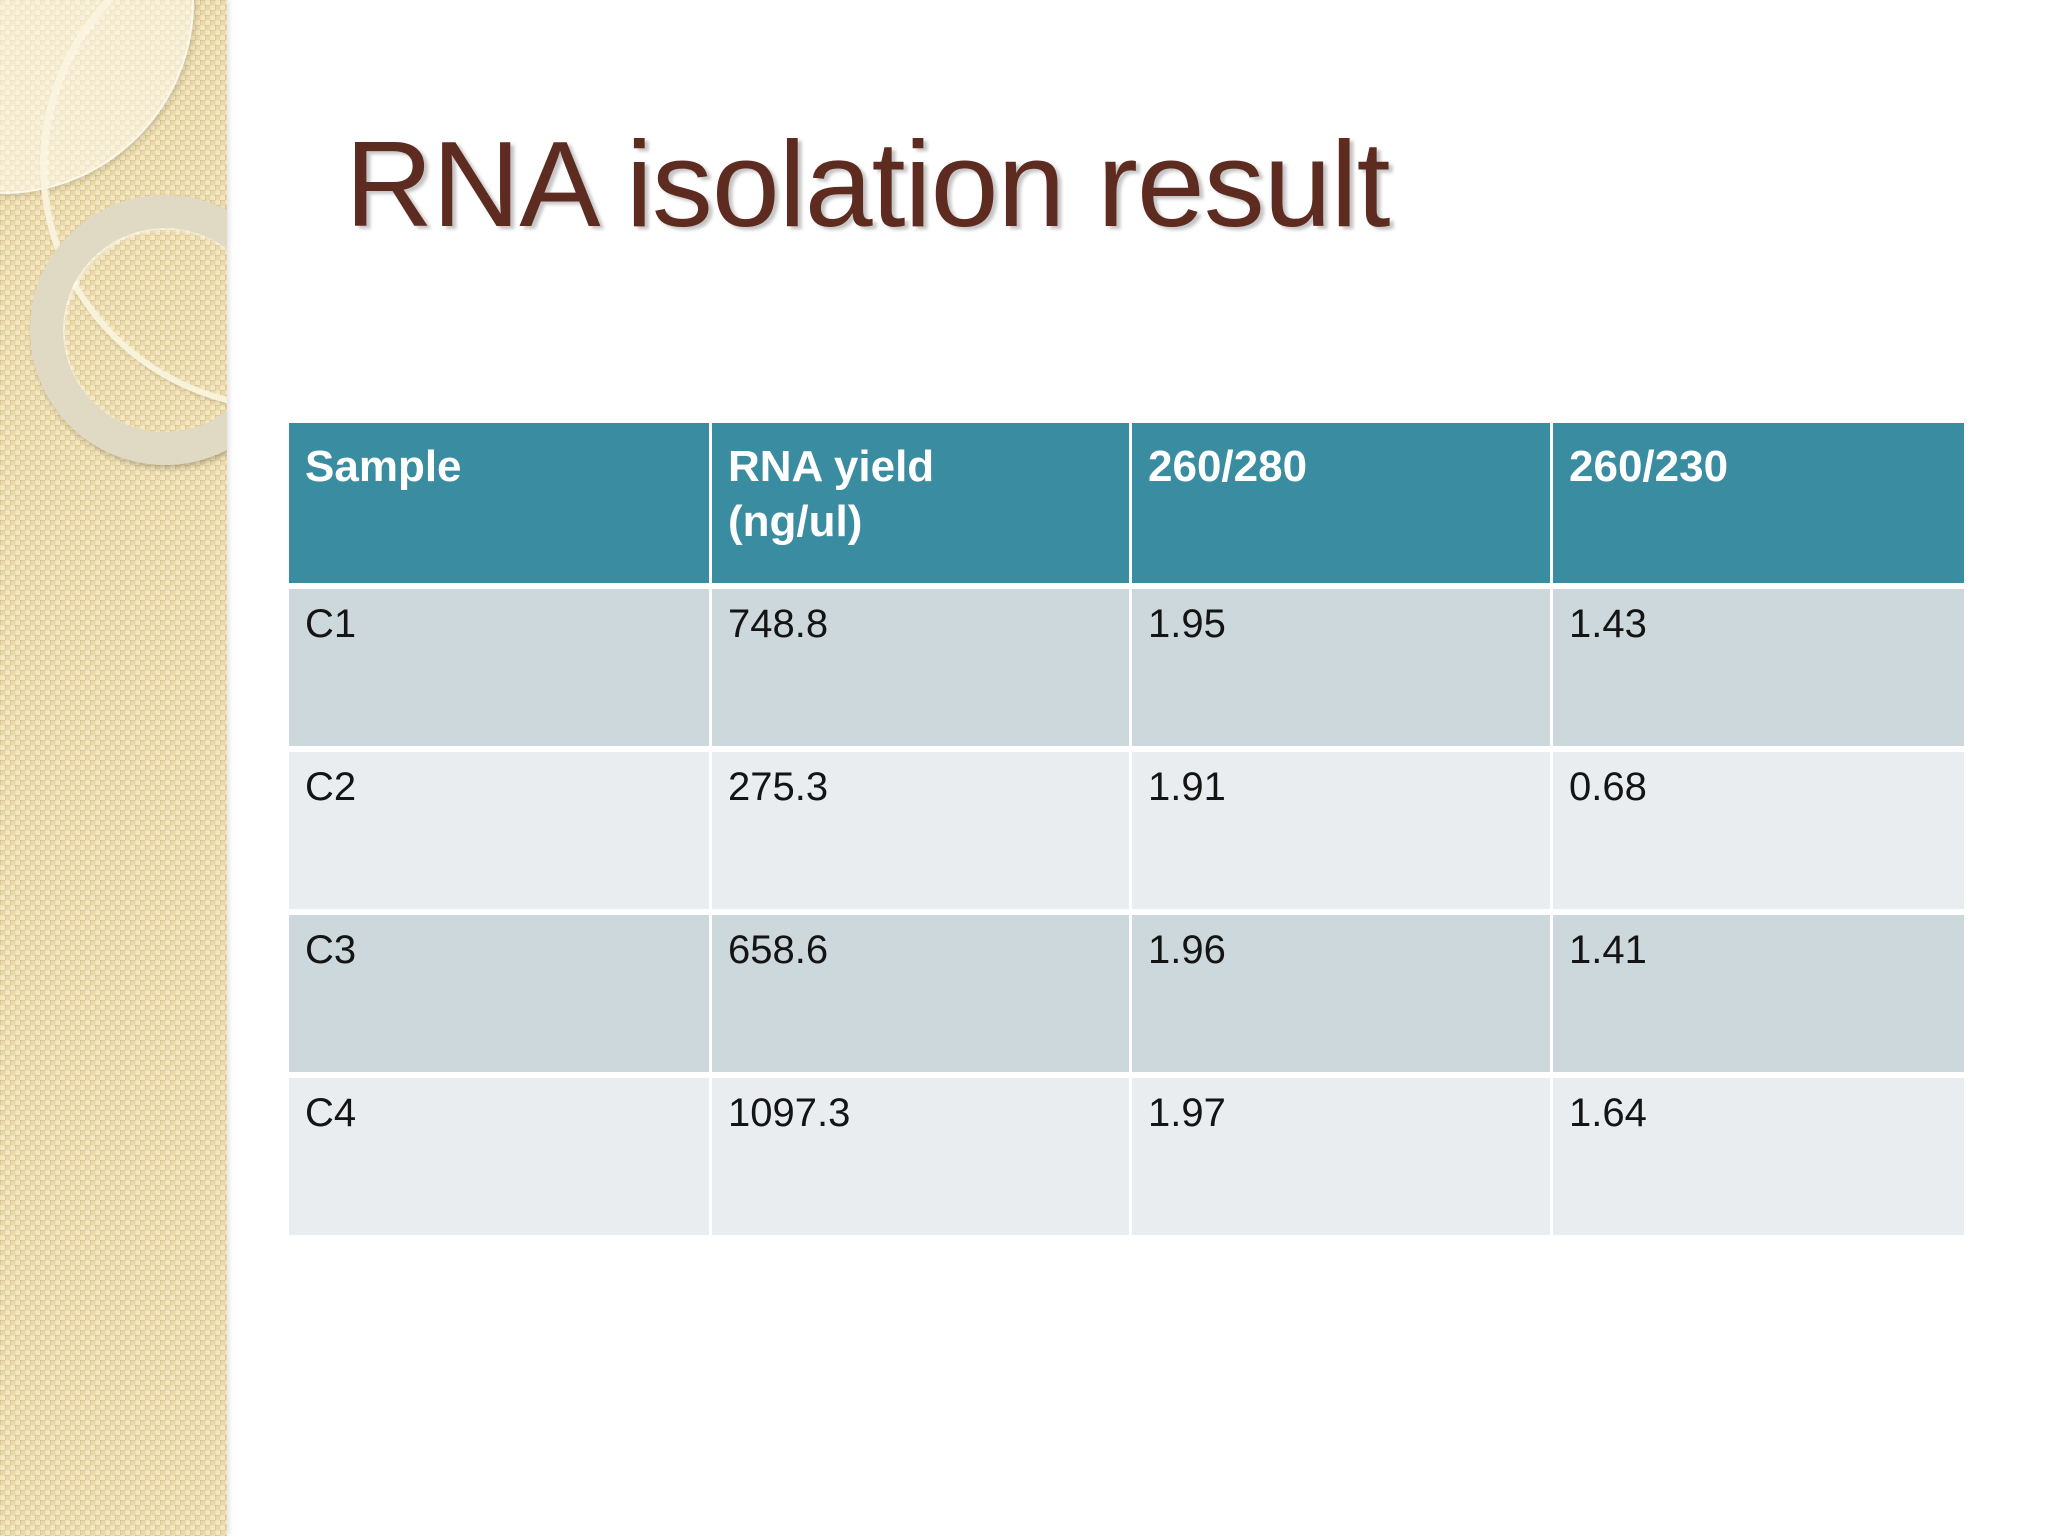 The height and width of the screenshot is (1536, 2048). I want to click on table-cell-r2c3: 1.41, so click(1758, 993).